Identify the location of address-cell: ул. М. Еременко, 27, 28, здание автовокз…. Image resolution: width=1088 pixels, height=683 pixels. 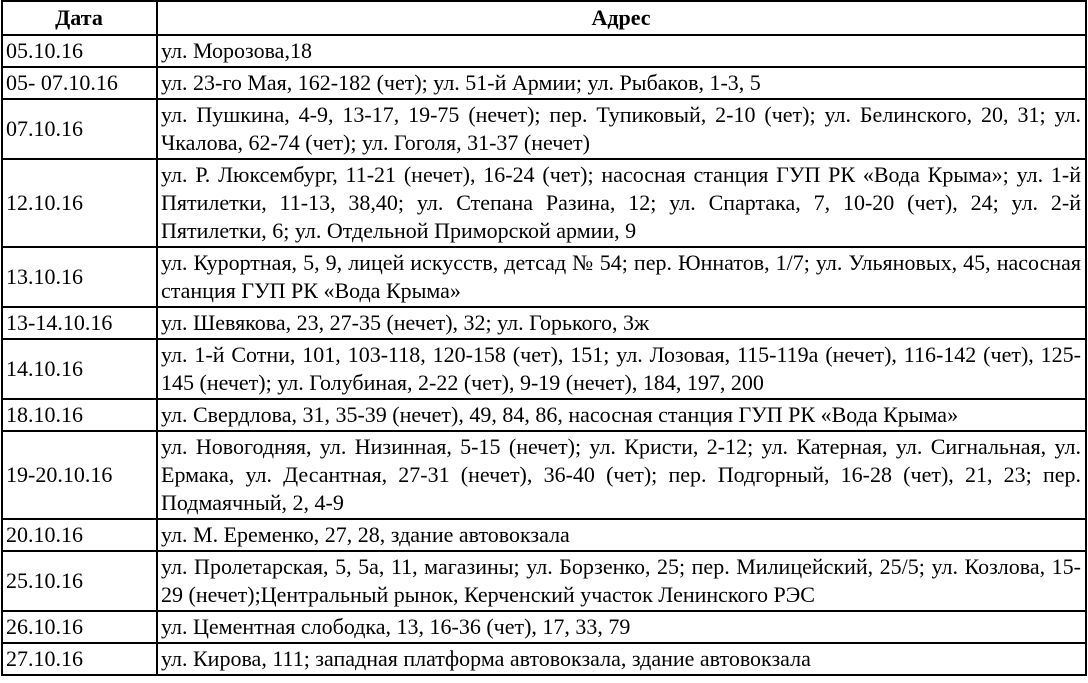
(621, 535).